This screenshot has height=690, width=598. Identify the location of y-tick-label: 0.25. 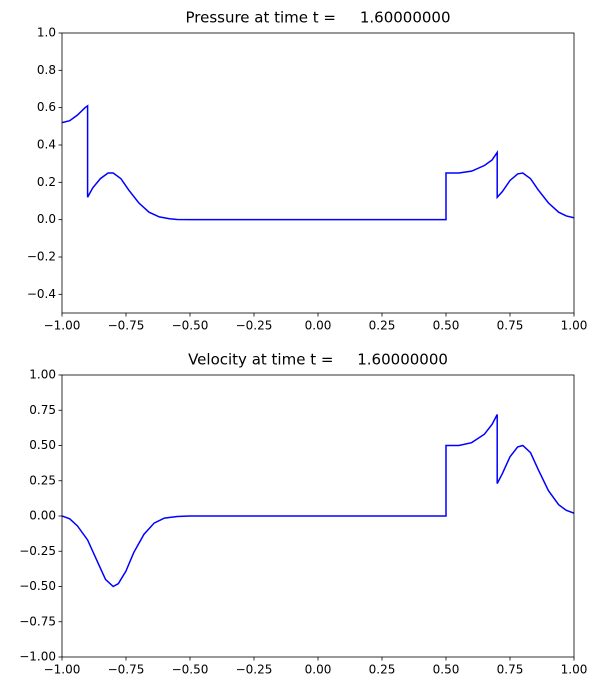
(42, 480).